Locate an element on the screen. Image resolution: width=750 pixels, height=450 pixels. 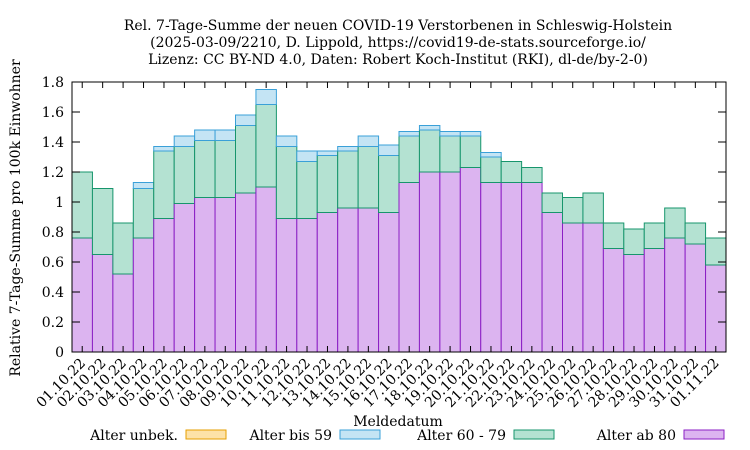
legend-label: Alter 60 - 79 is located at coordinates (461, 436).